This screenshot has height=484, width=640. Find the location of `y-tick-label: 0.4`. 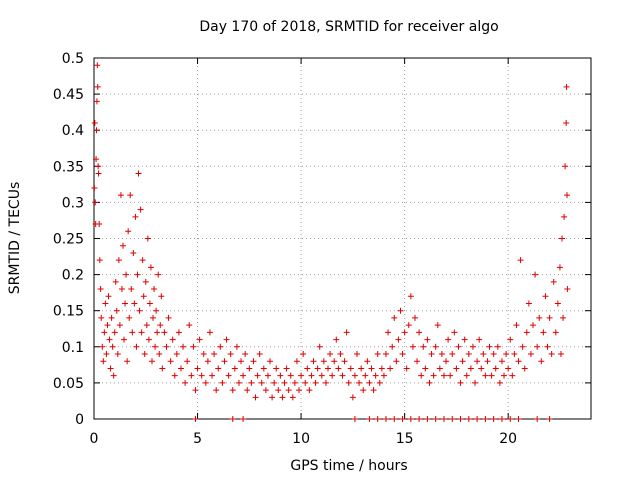

y-tick-label: 0.4 is located at coordinates (73, 131).